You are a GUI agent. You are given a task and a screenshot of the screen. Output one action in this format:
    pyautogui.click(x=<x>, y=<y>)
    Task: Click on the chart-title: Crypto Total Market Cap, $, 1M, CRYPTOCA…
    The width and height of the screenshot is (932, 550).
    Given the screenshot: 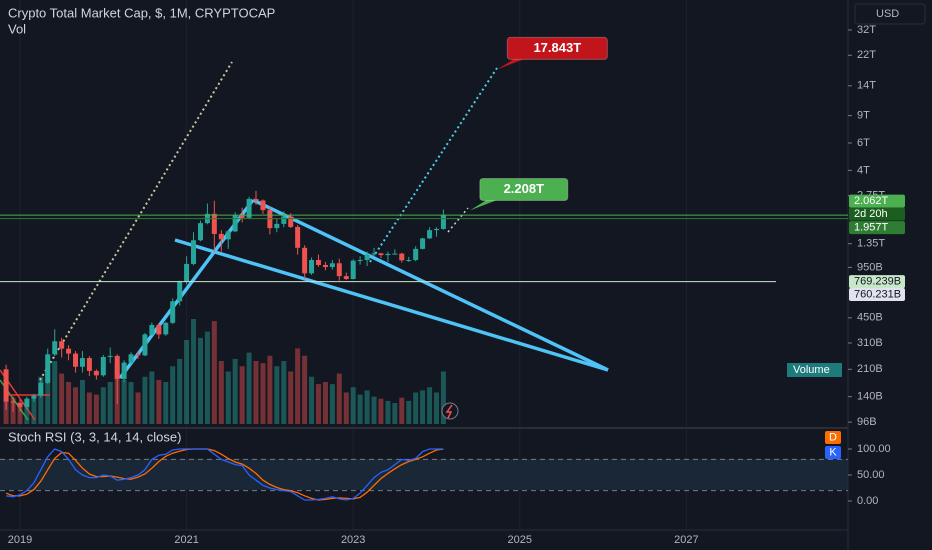 What is the action you would take?
    pyautogui.click(x=141, y=12)
    